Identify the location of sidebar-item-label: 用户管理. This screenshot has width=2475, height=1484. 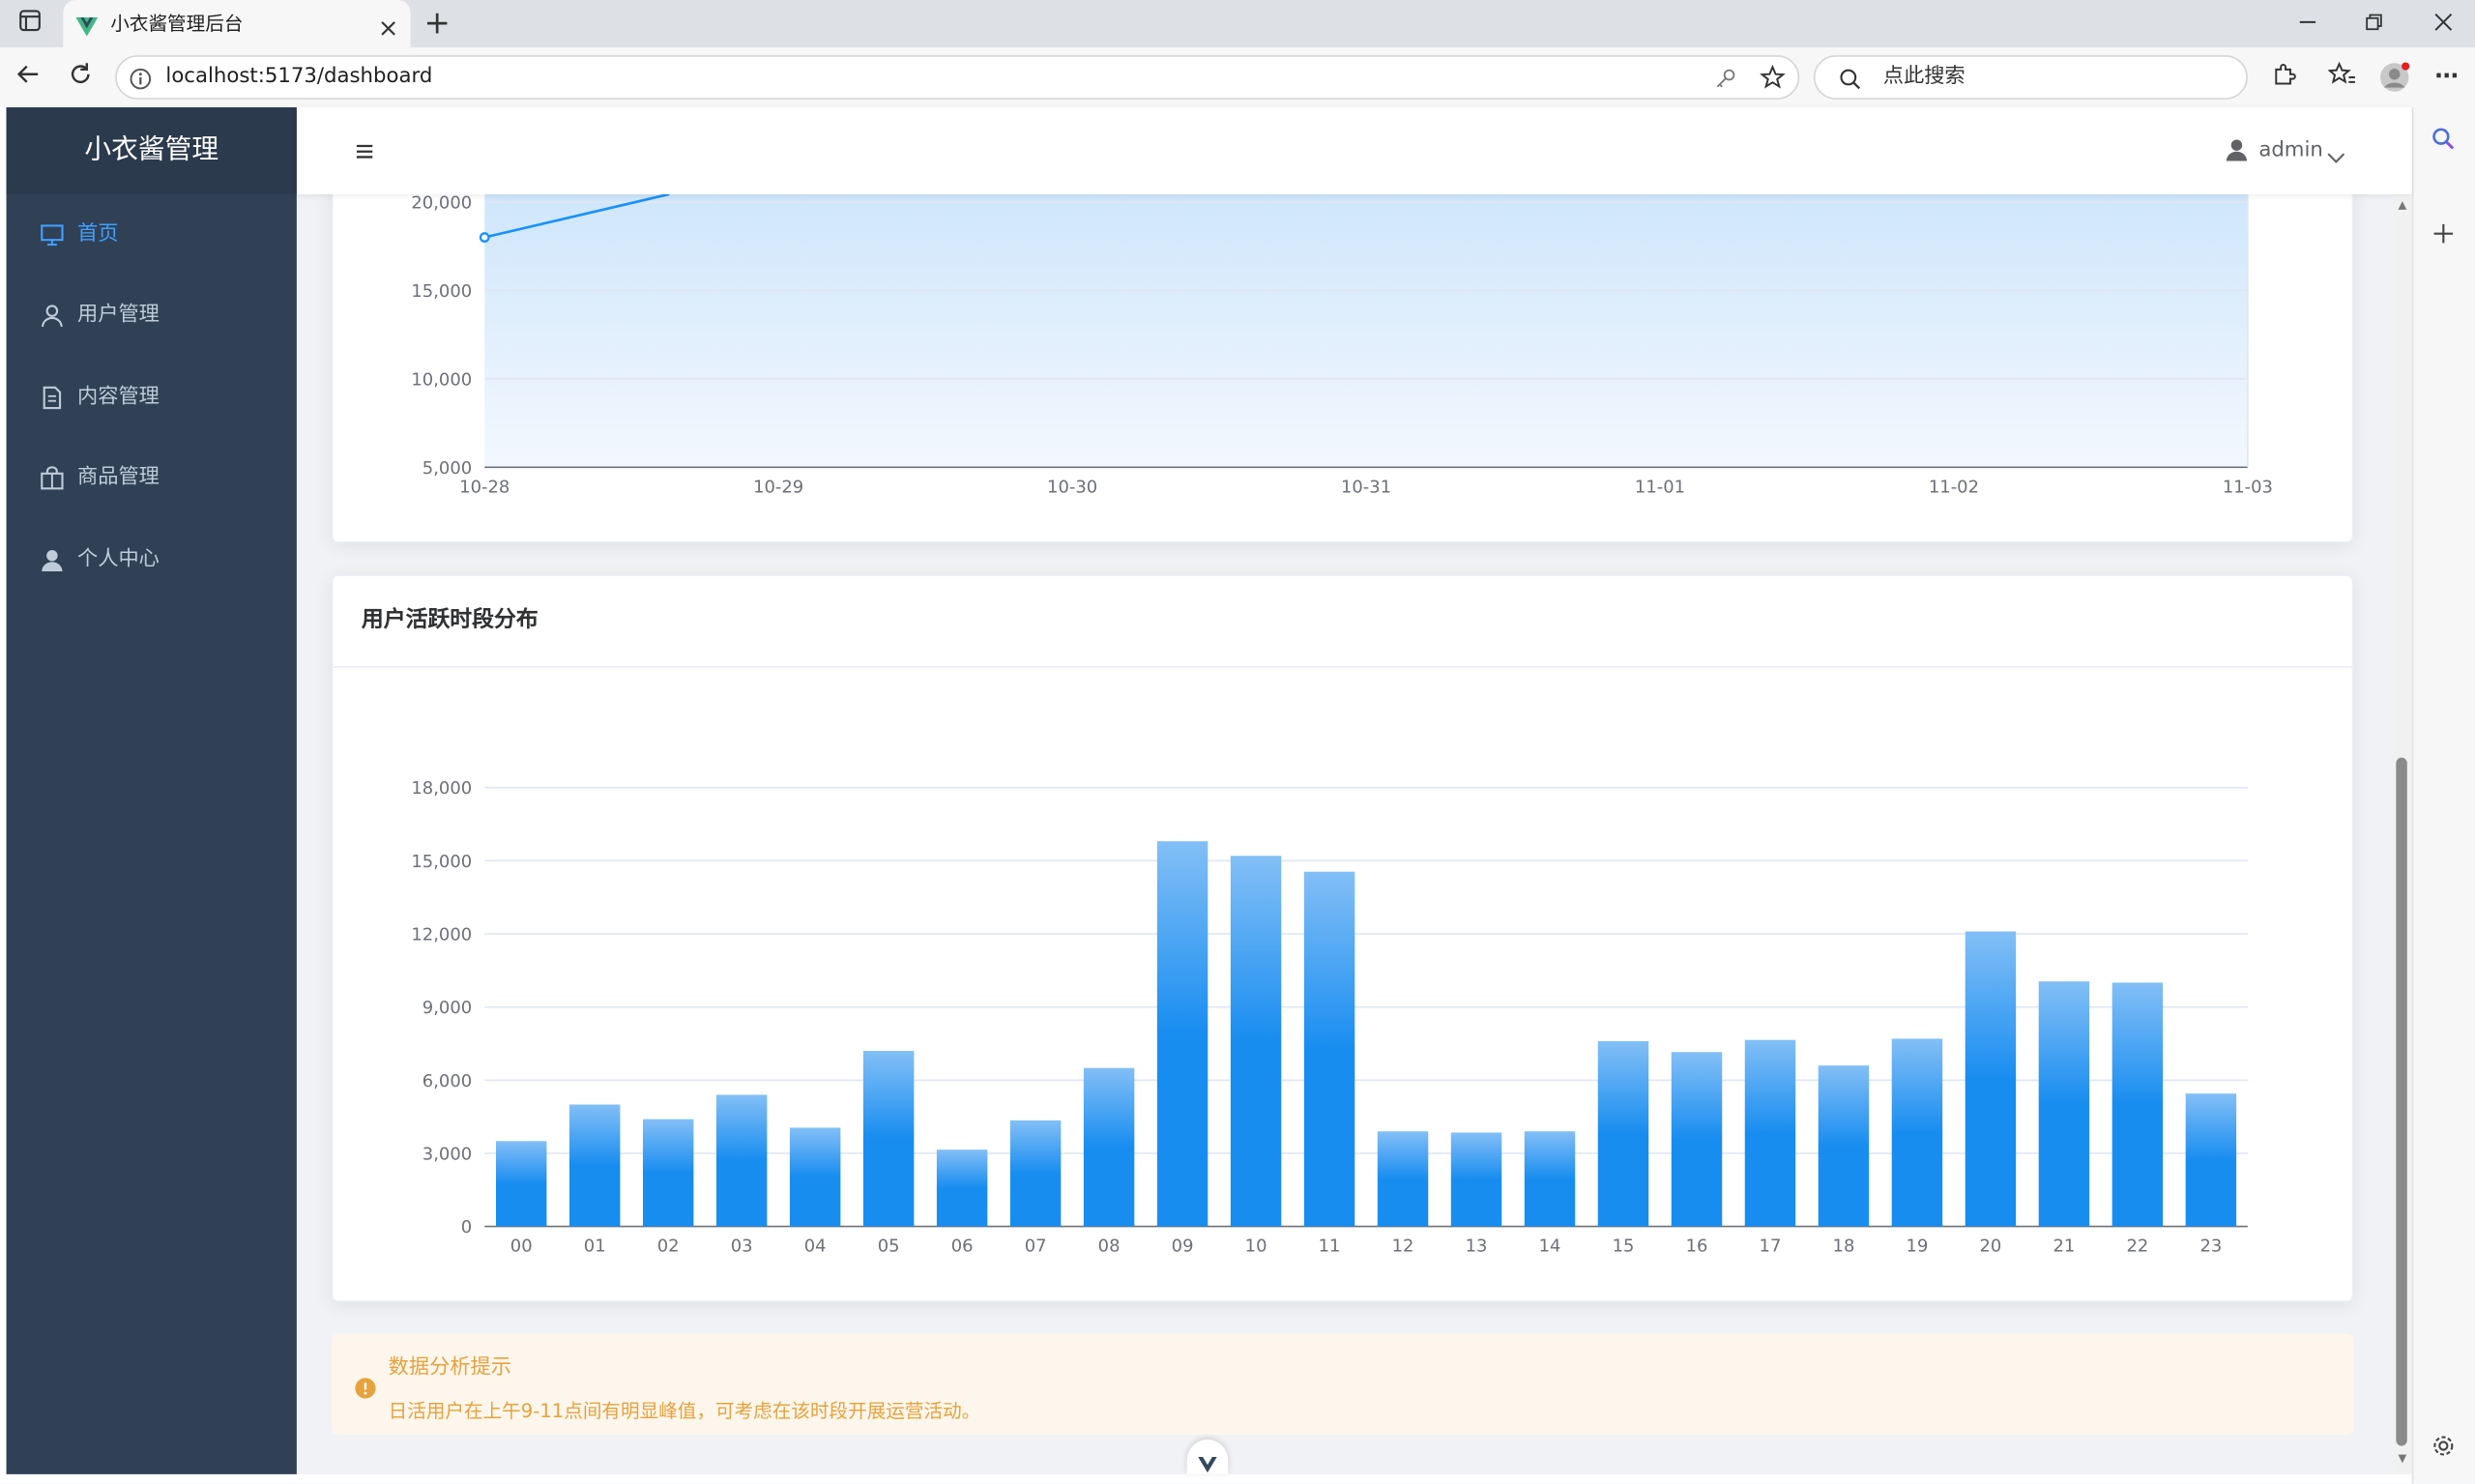
(118, 315).